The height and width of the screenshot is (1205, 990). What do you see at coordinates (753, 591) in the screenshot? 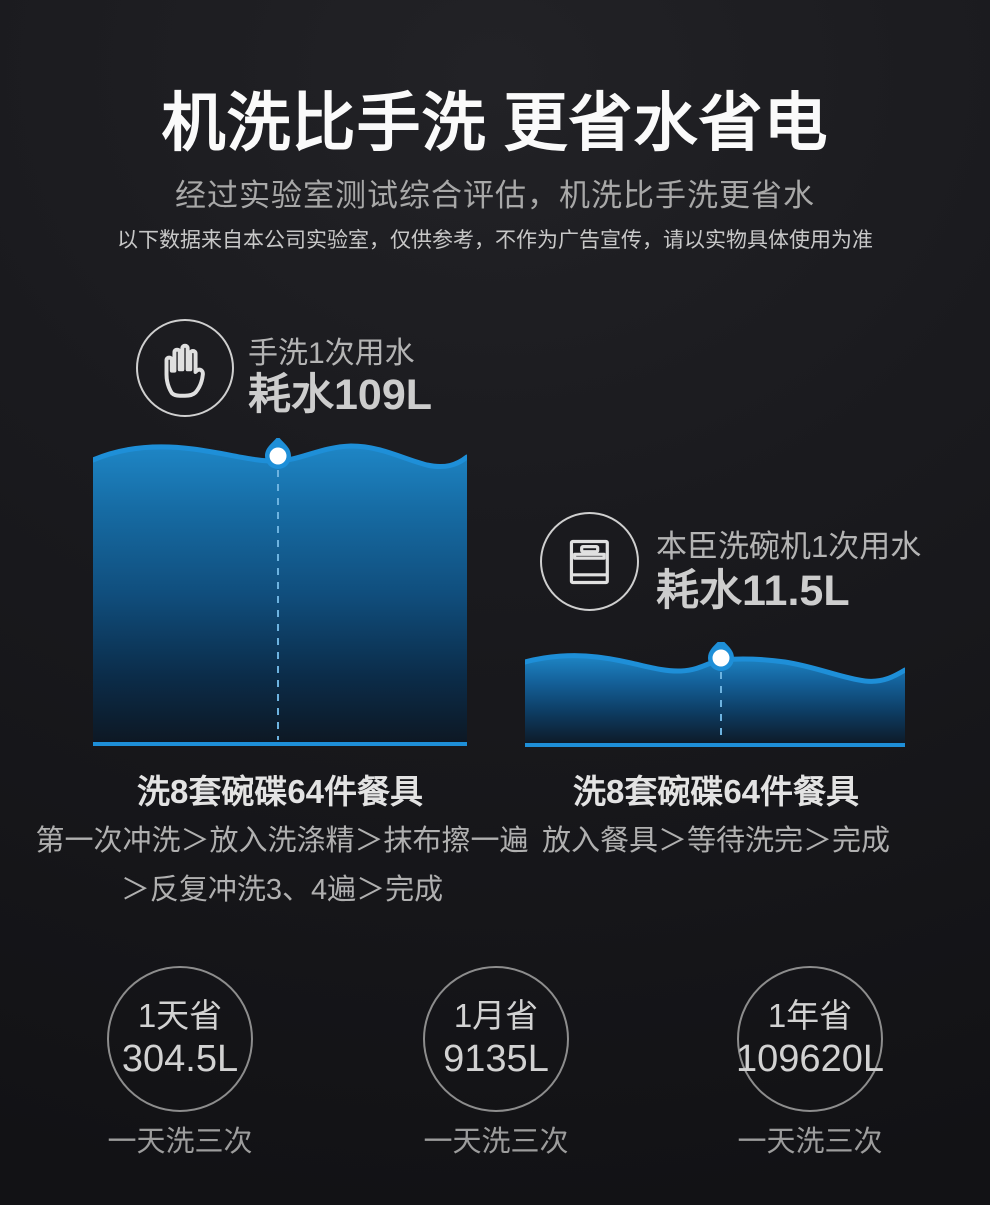
I see `machine-wash-value: 耗水11.5L` at bounding box center [753, 591].